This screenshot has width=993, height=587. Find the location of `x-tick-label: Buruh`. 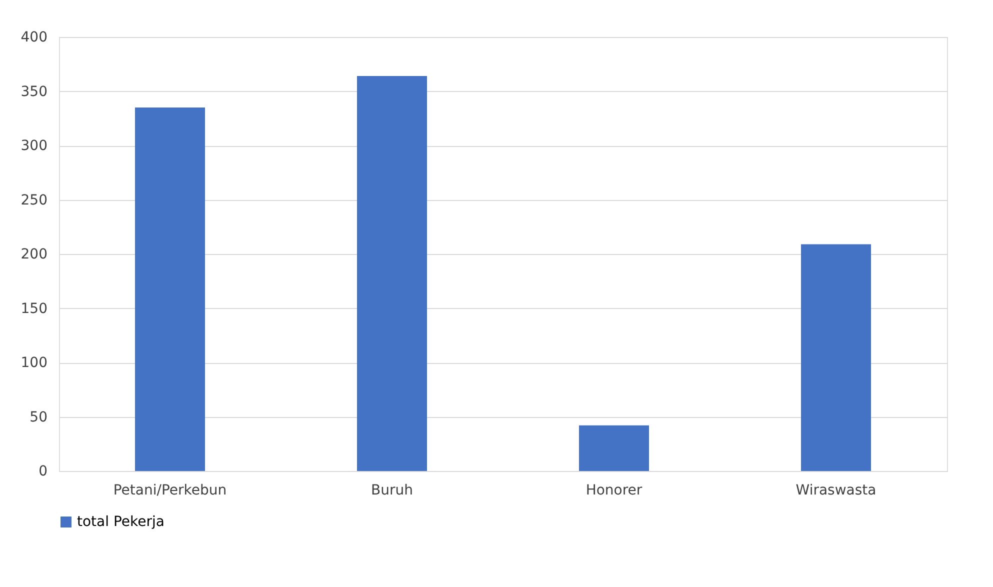

x-tick-label: Buruh is located at coordinates (392, 490).